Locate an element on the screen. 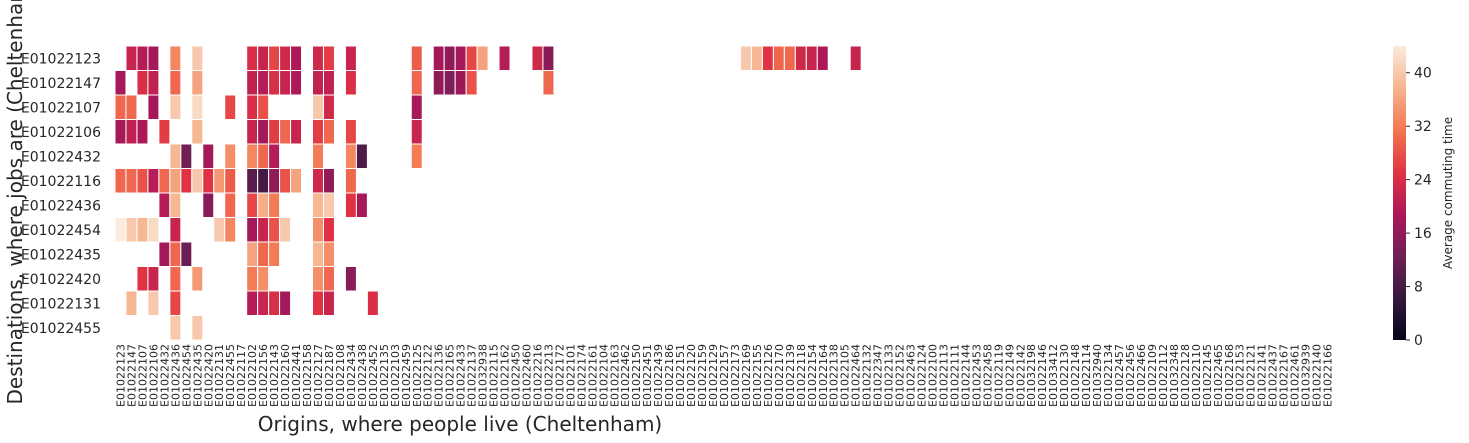 This screenshot has height=443, width=1469. column-tick-label: E01022119 is located at coordinates (998, 375).